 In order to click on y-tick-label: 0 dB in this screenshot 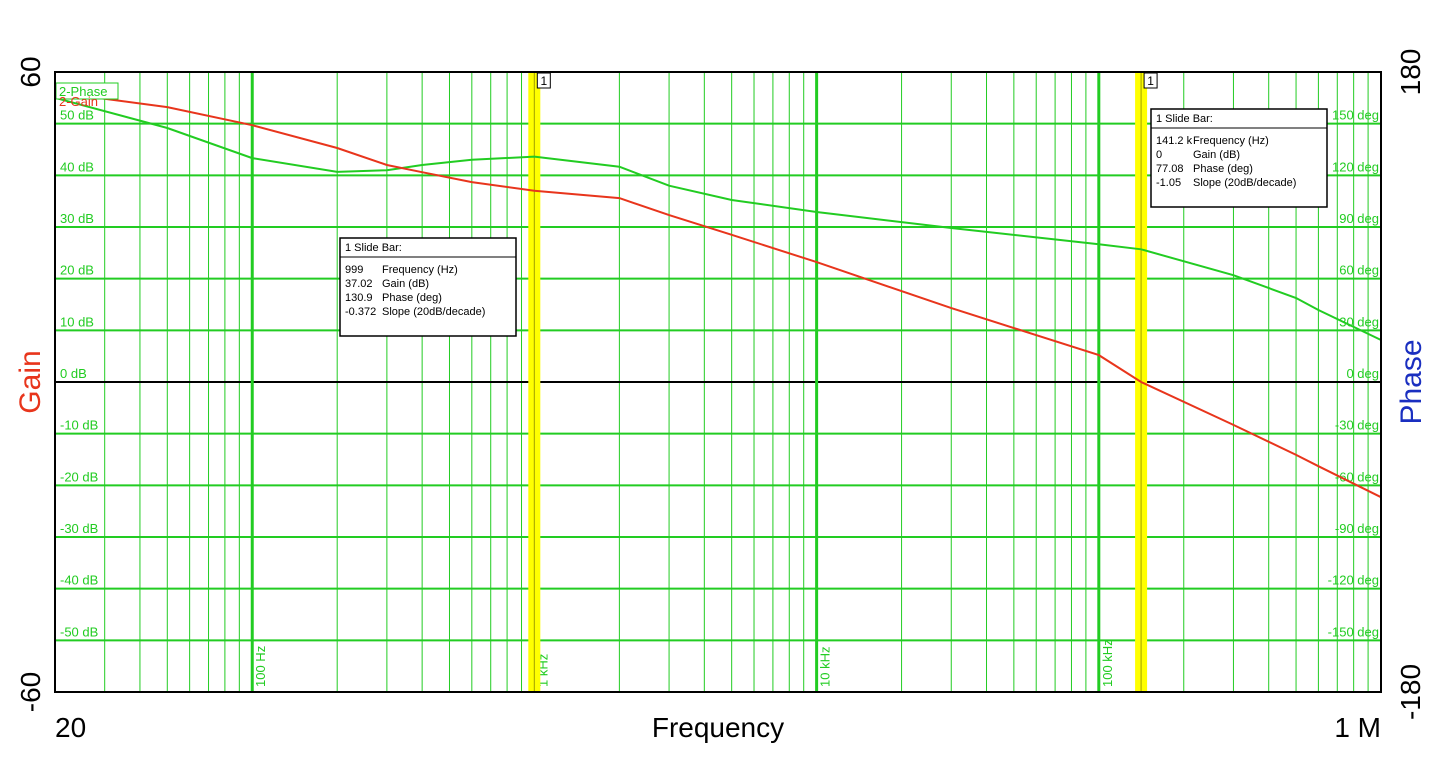, I will do `click(73, 373)`.